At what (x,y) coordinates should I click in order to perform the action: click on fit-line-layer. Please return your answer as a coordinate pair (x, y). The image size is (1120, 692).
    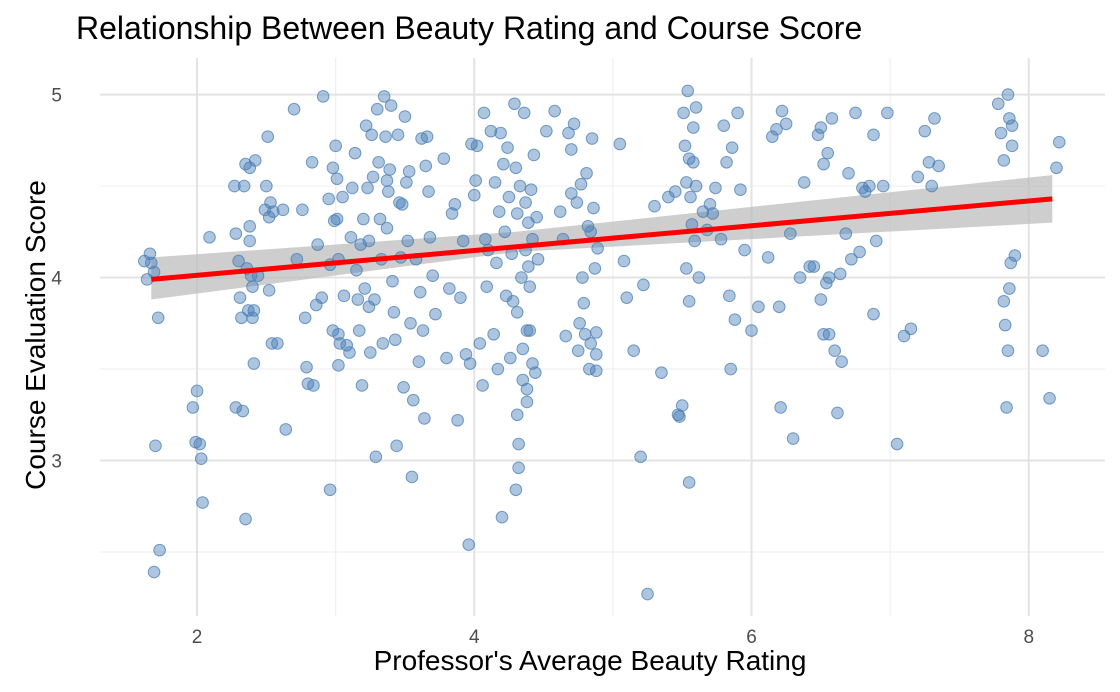
    Looking at the image, I should click on (602, 239).